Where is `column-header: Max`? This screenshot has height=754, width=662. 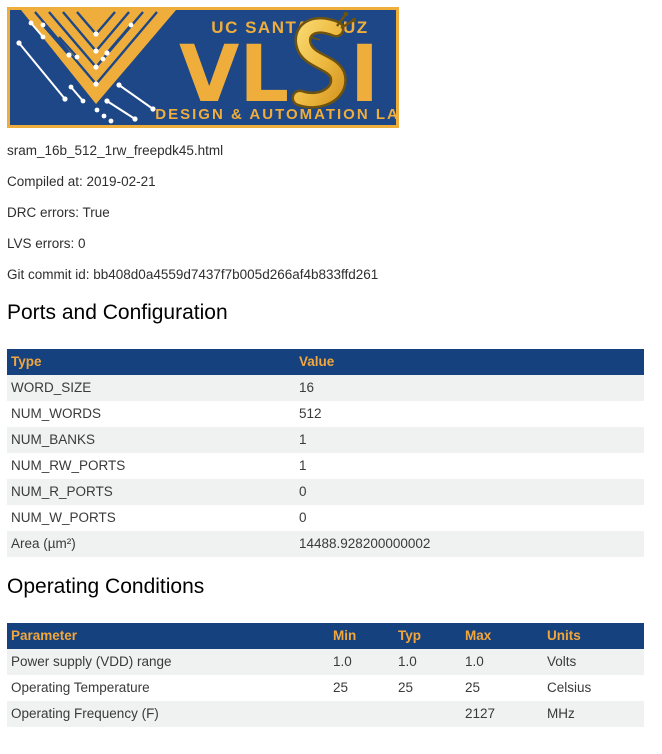
column-header: Max is located at coordinates (502, 636).